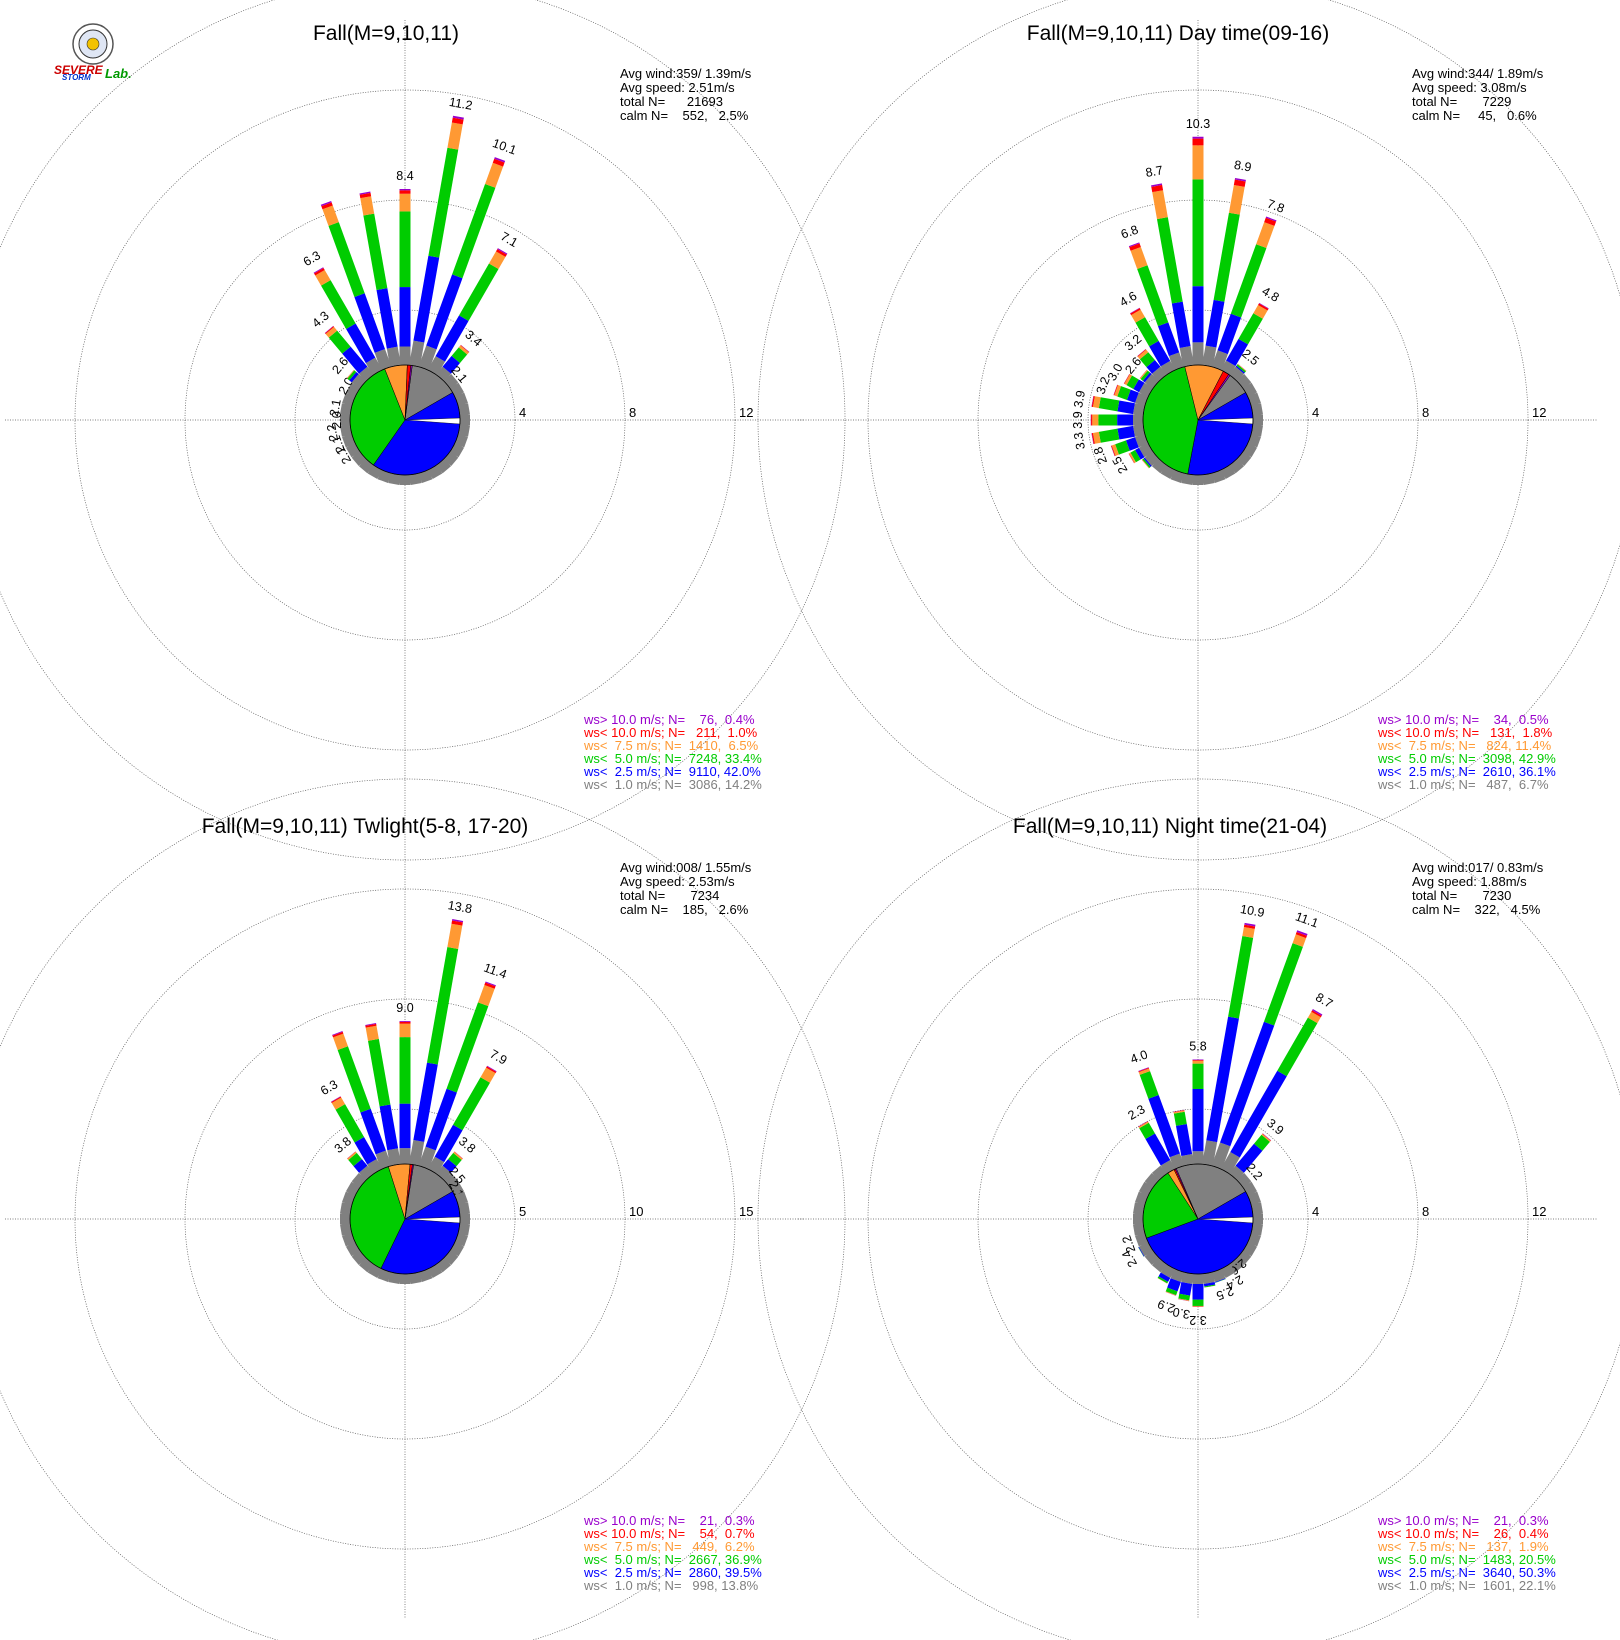 This screenshot has width=1620, height=1640. Describe the element at coordinates (1461, 101) in the screenshot. I see `stat-total: total N= 7229` at that location.